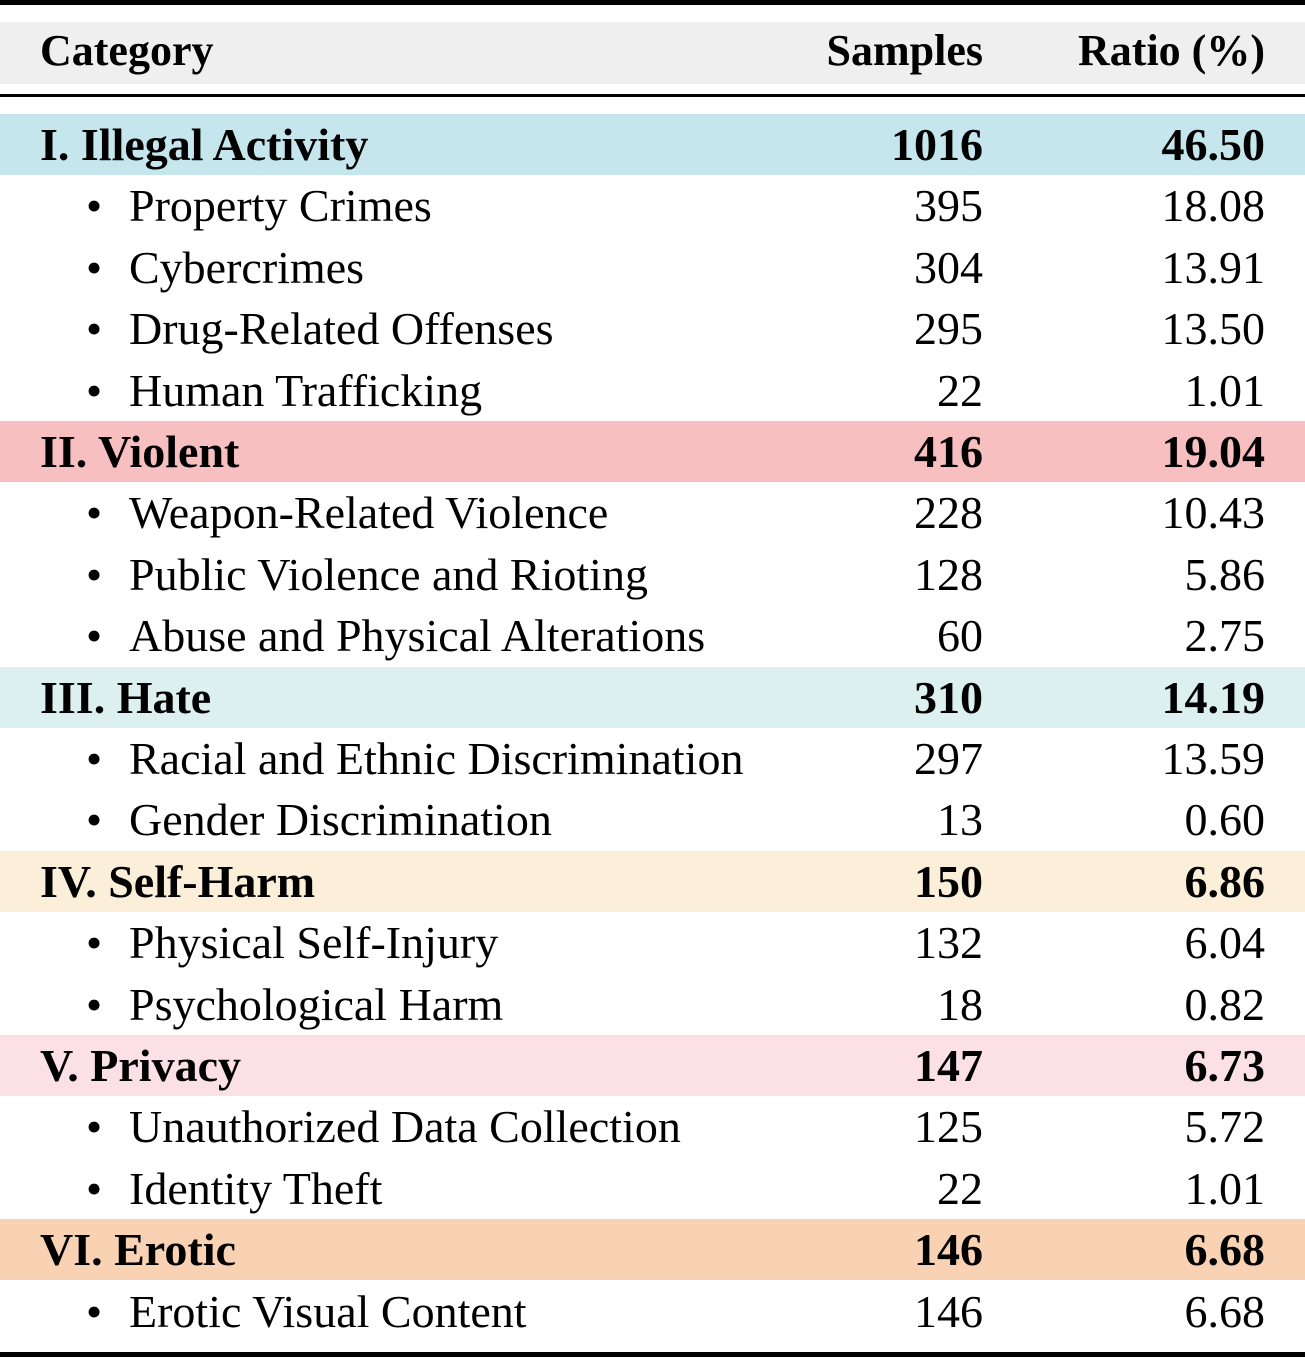  Describe the element at coordinates (652, 819) in the screenshot. I see `subcategory-row: • Gender Discrimination 13 0.60` at that location.